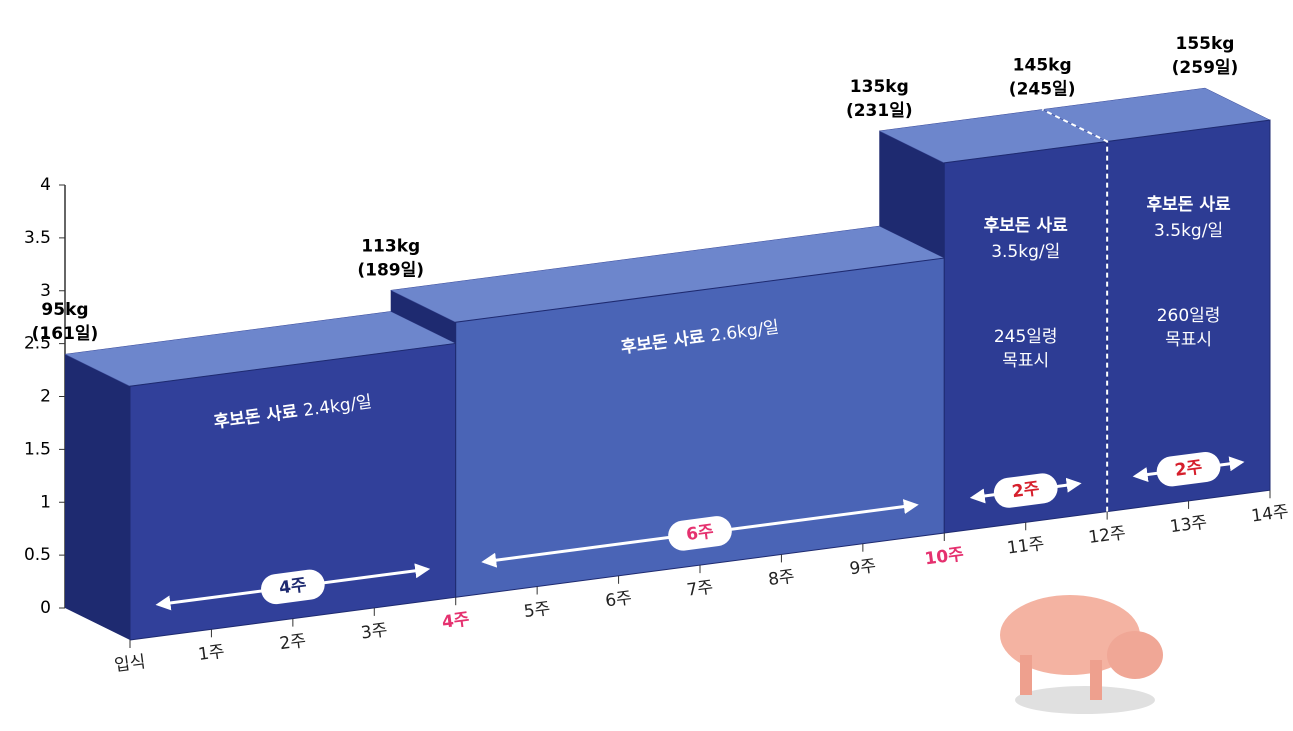 This screenshot has width=1293, height=731. What do you see at coordinates (456, 620) in the screenshot?
I see `x-tick-label: 4주` at bounding box center [456, 620].